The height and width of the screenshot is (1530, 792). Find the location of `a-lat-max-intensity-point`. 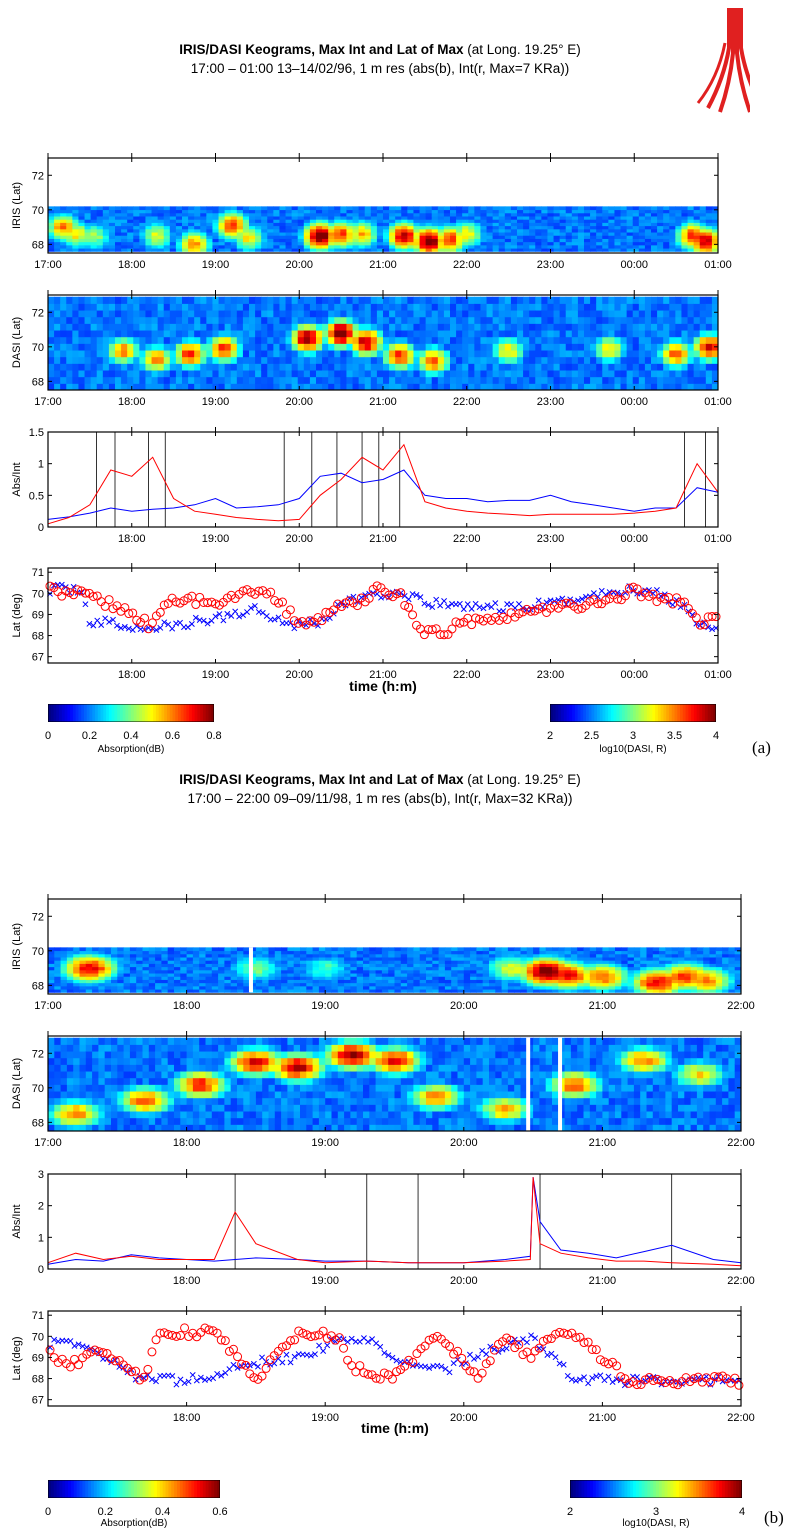

a-lat-max-intensity-point is located at coordinates (424, 635).